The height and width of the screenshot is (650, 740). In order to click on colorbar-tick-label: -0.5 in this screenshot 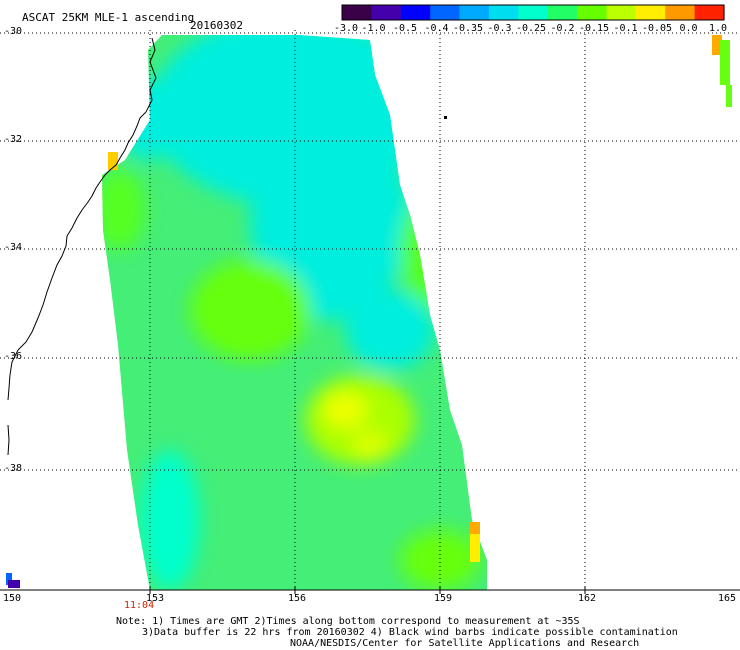, I will do `click(405, 28)`.